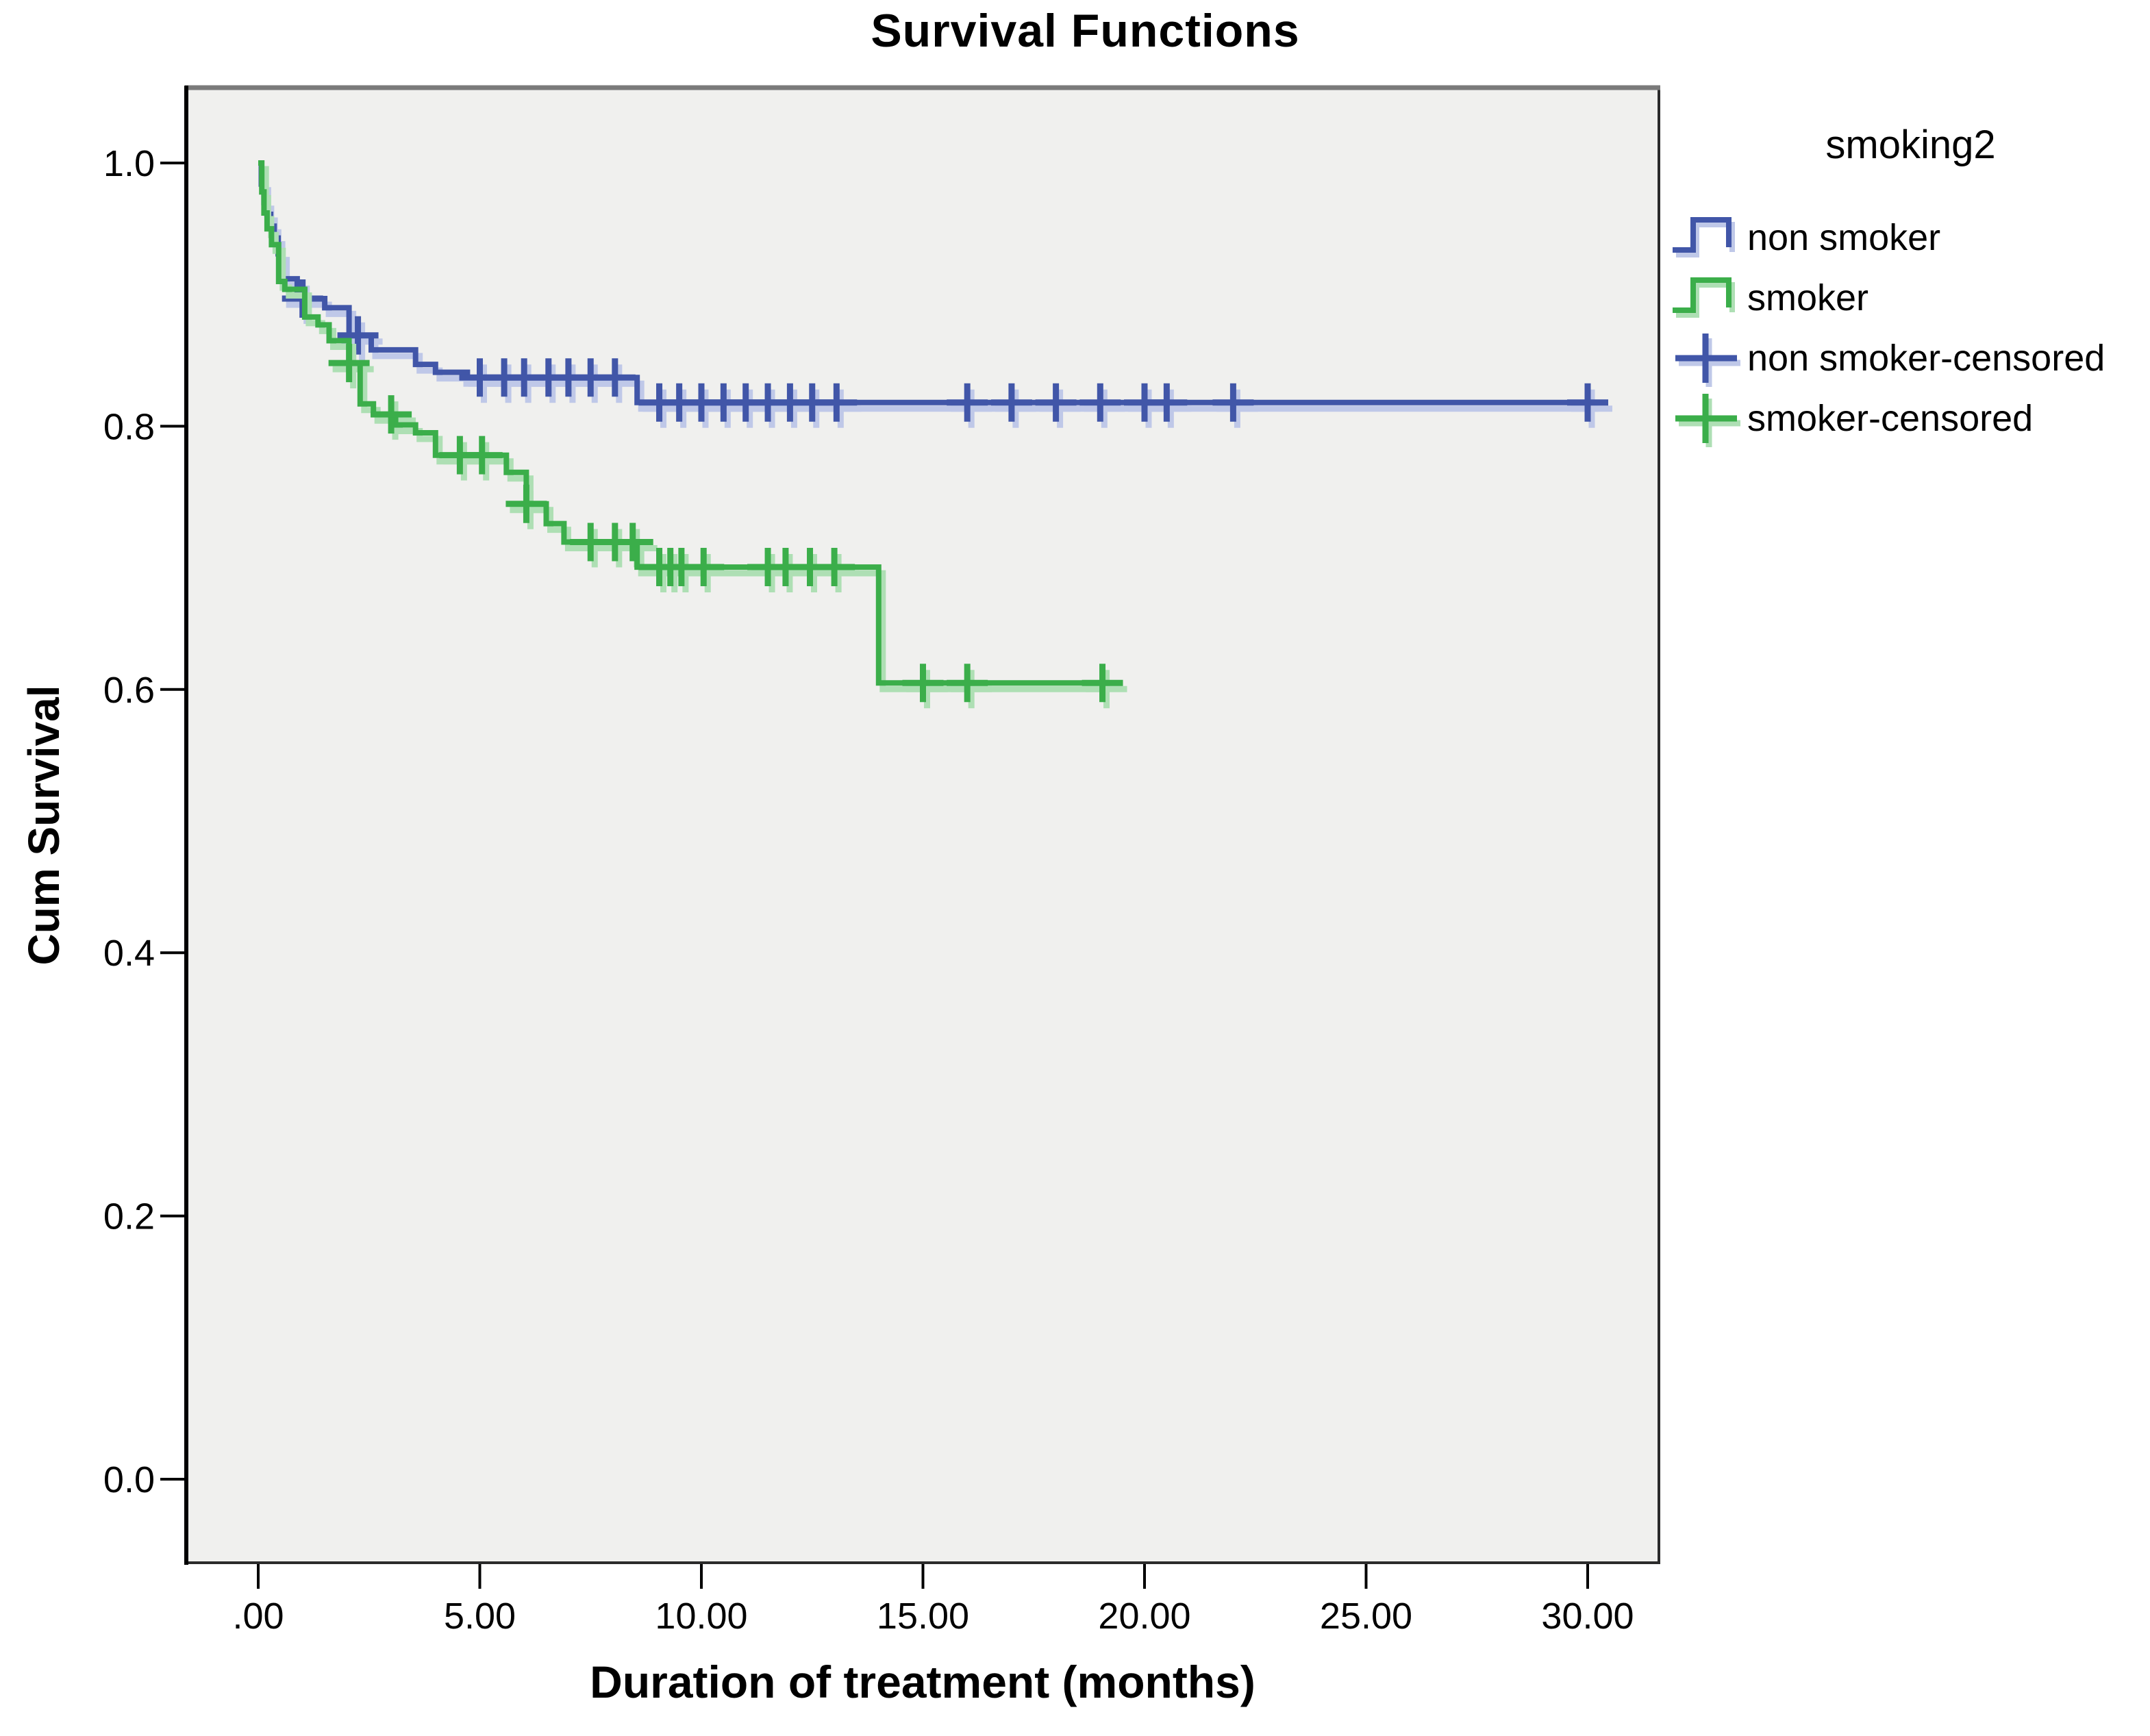  What do you see at coordinates (1707, 360) in the screenshot?
I see `non-smoker-censored-plus-icon` at bounding box center [1707, 360].